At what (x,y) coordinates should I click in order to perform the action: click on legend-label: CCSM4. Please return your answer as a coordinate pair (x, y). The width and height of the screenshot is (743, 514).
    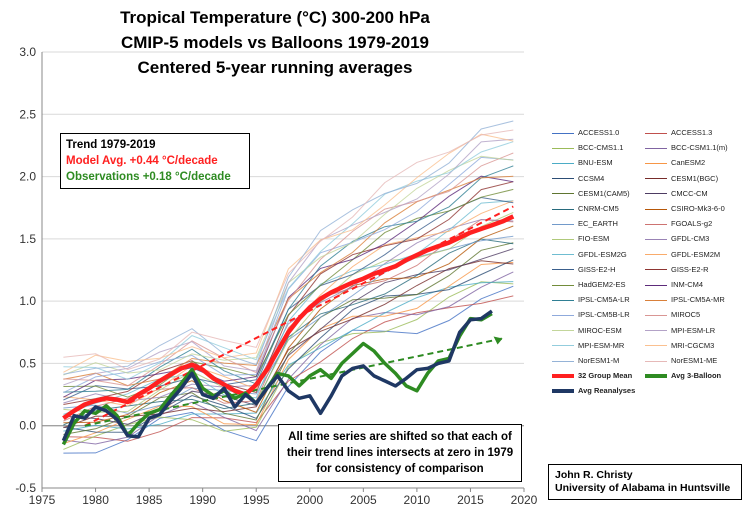
    Looking at the image, I should click on (591, 178).